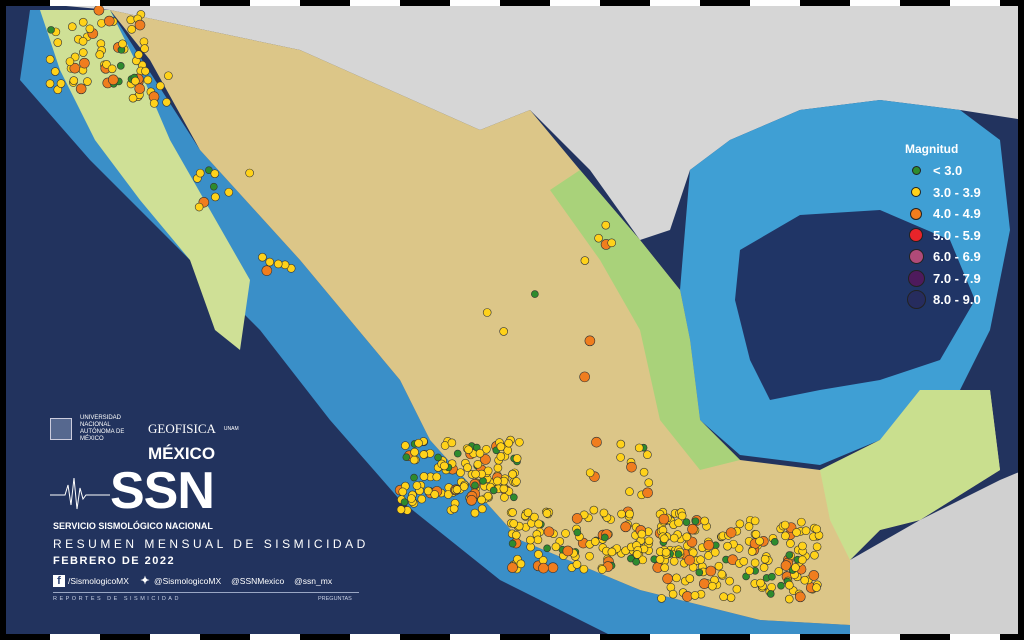  What do you see at coordinates (957, 278) in the screenshot?
I see `legend-label: 7.0 - 7.9` at bounding box center [957, 278].